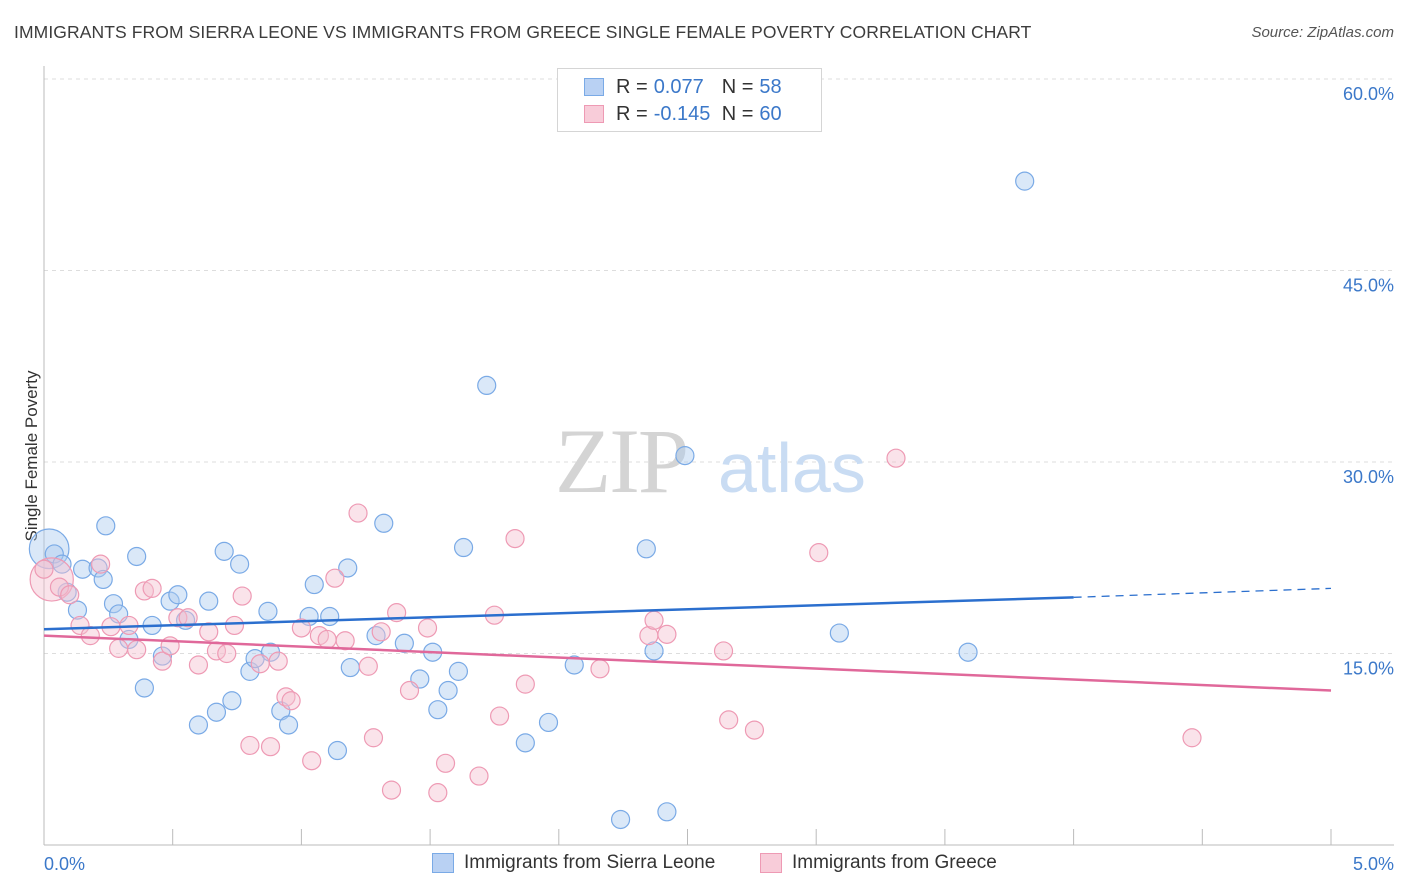  I want to click on legend-r-label: R =, so click(632, 113).